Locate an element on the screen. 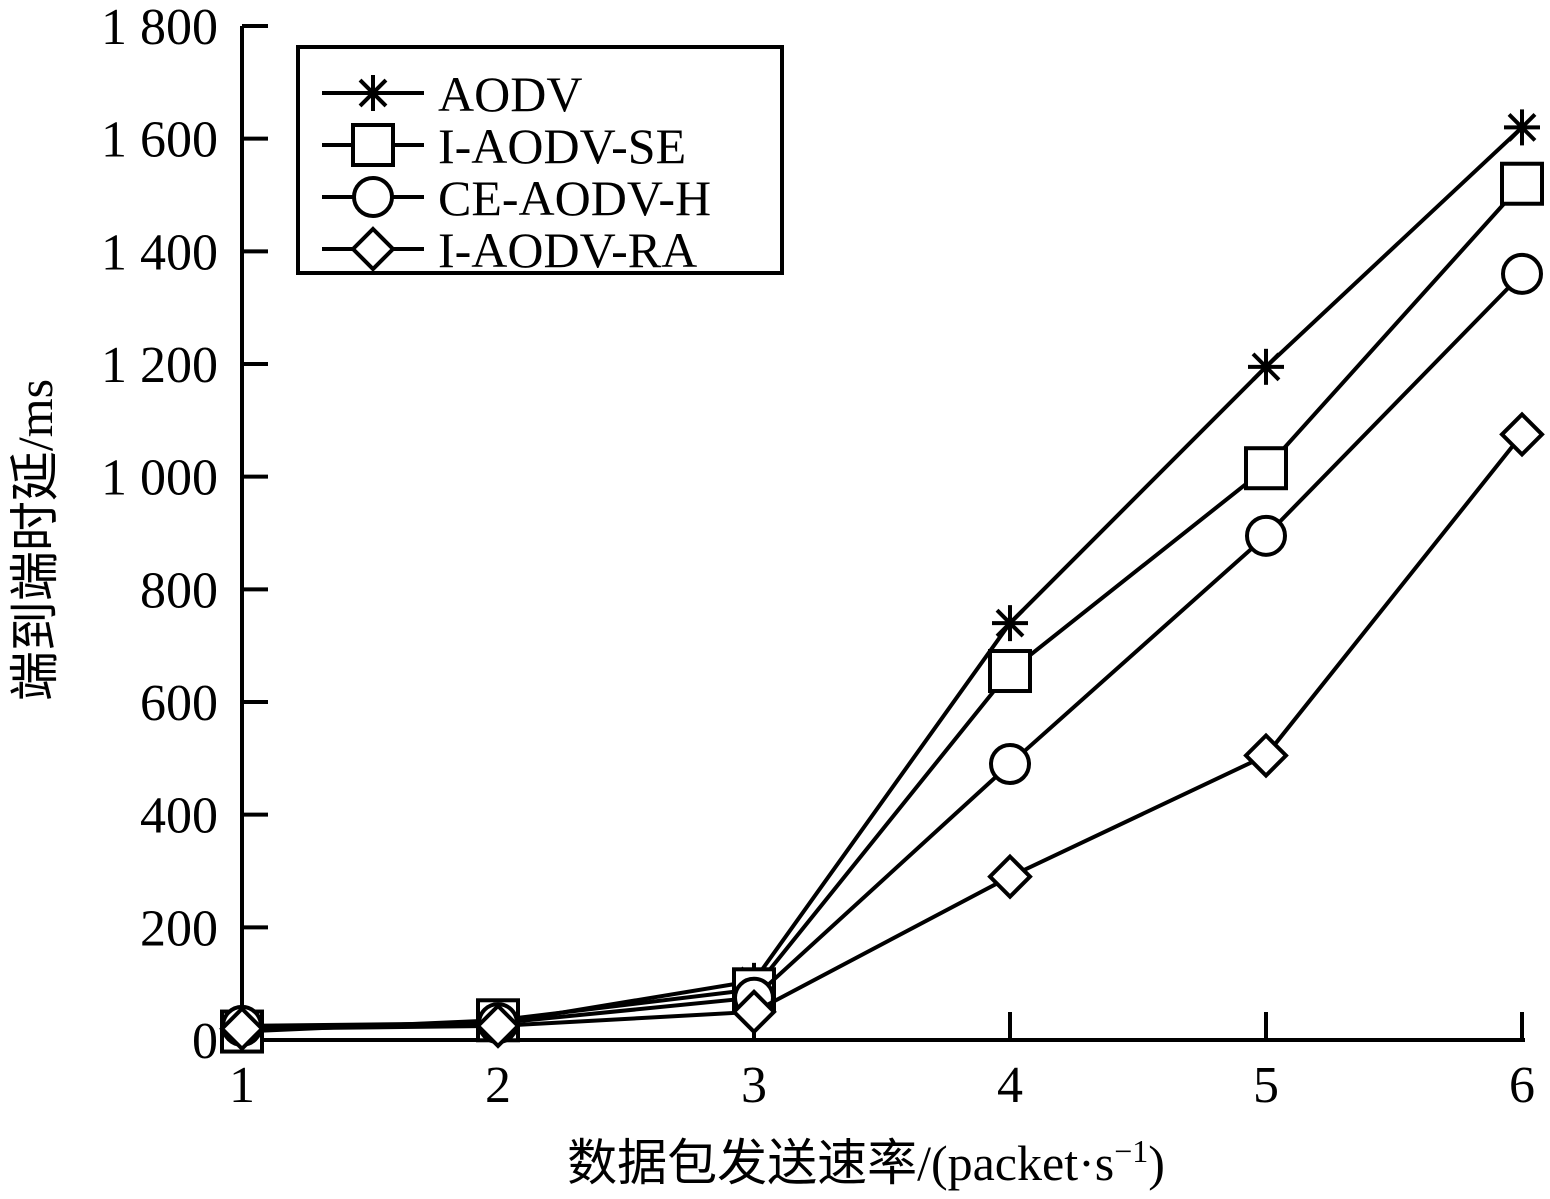  legend-item: AODV is located at coordinates (452, 94).